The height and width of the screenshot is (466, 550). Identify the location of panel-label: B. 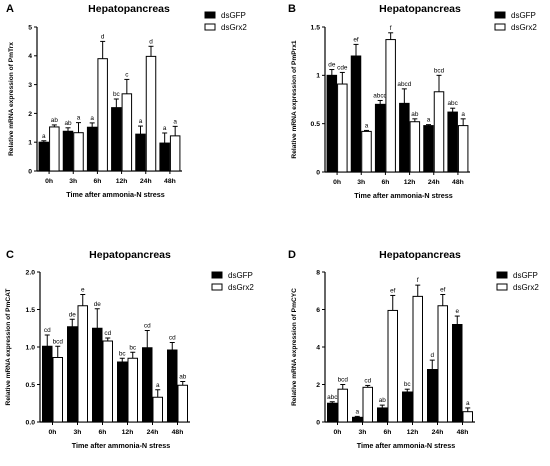
(292, 9).